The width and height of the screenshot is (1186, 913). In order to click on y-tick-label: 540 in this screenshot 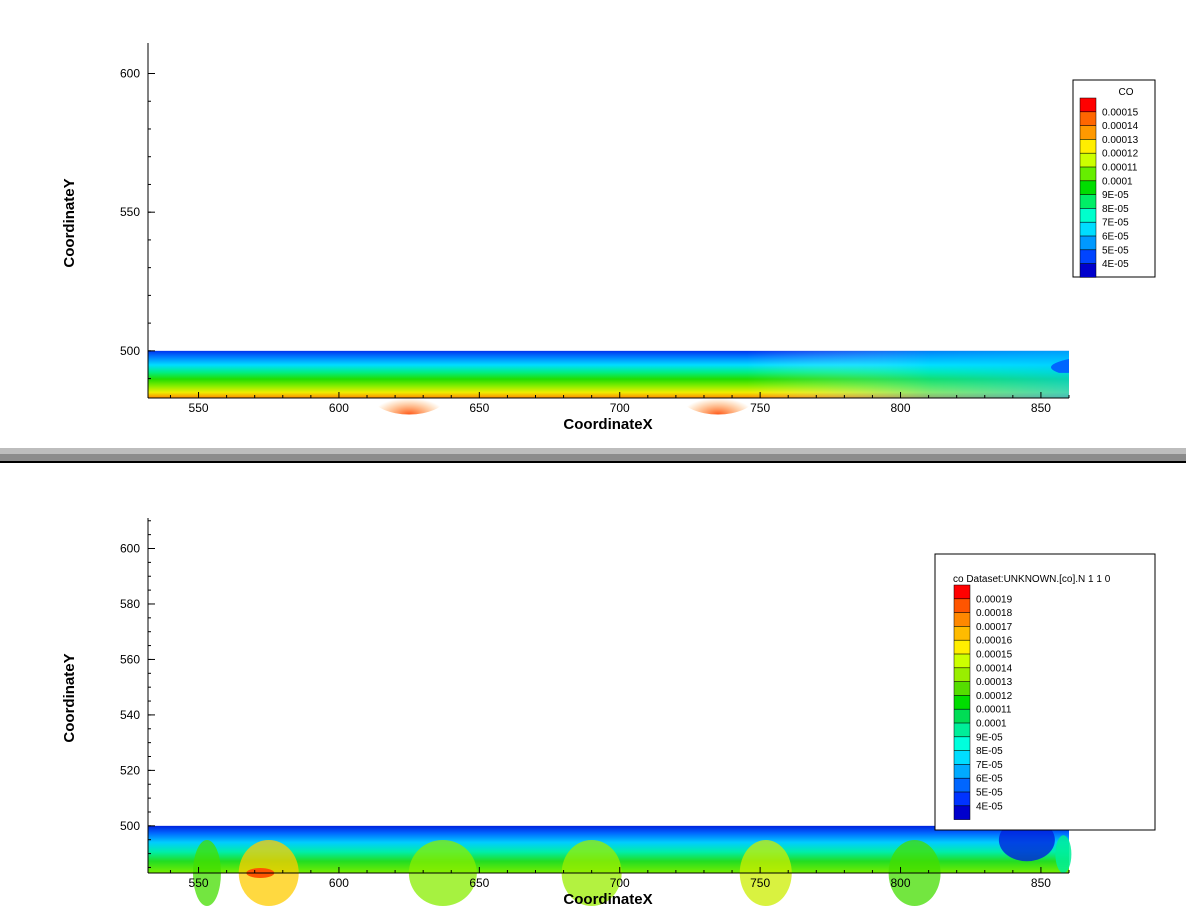, I will do `click(130, 715)`.